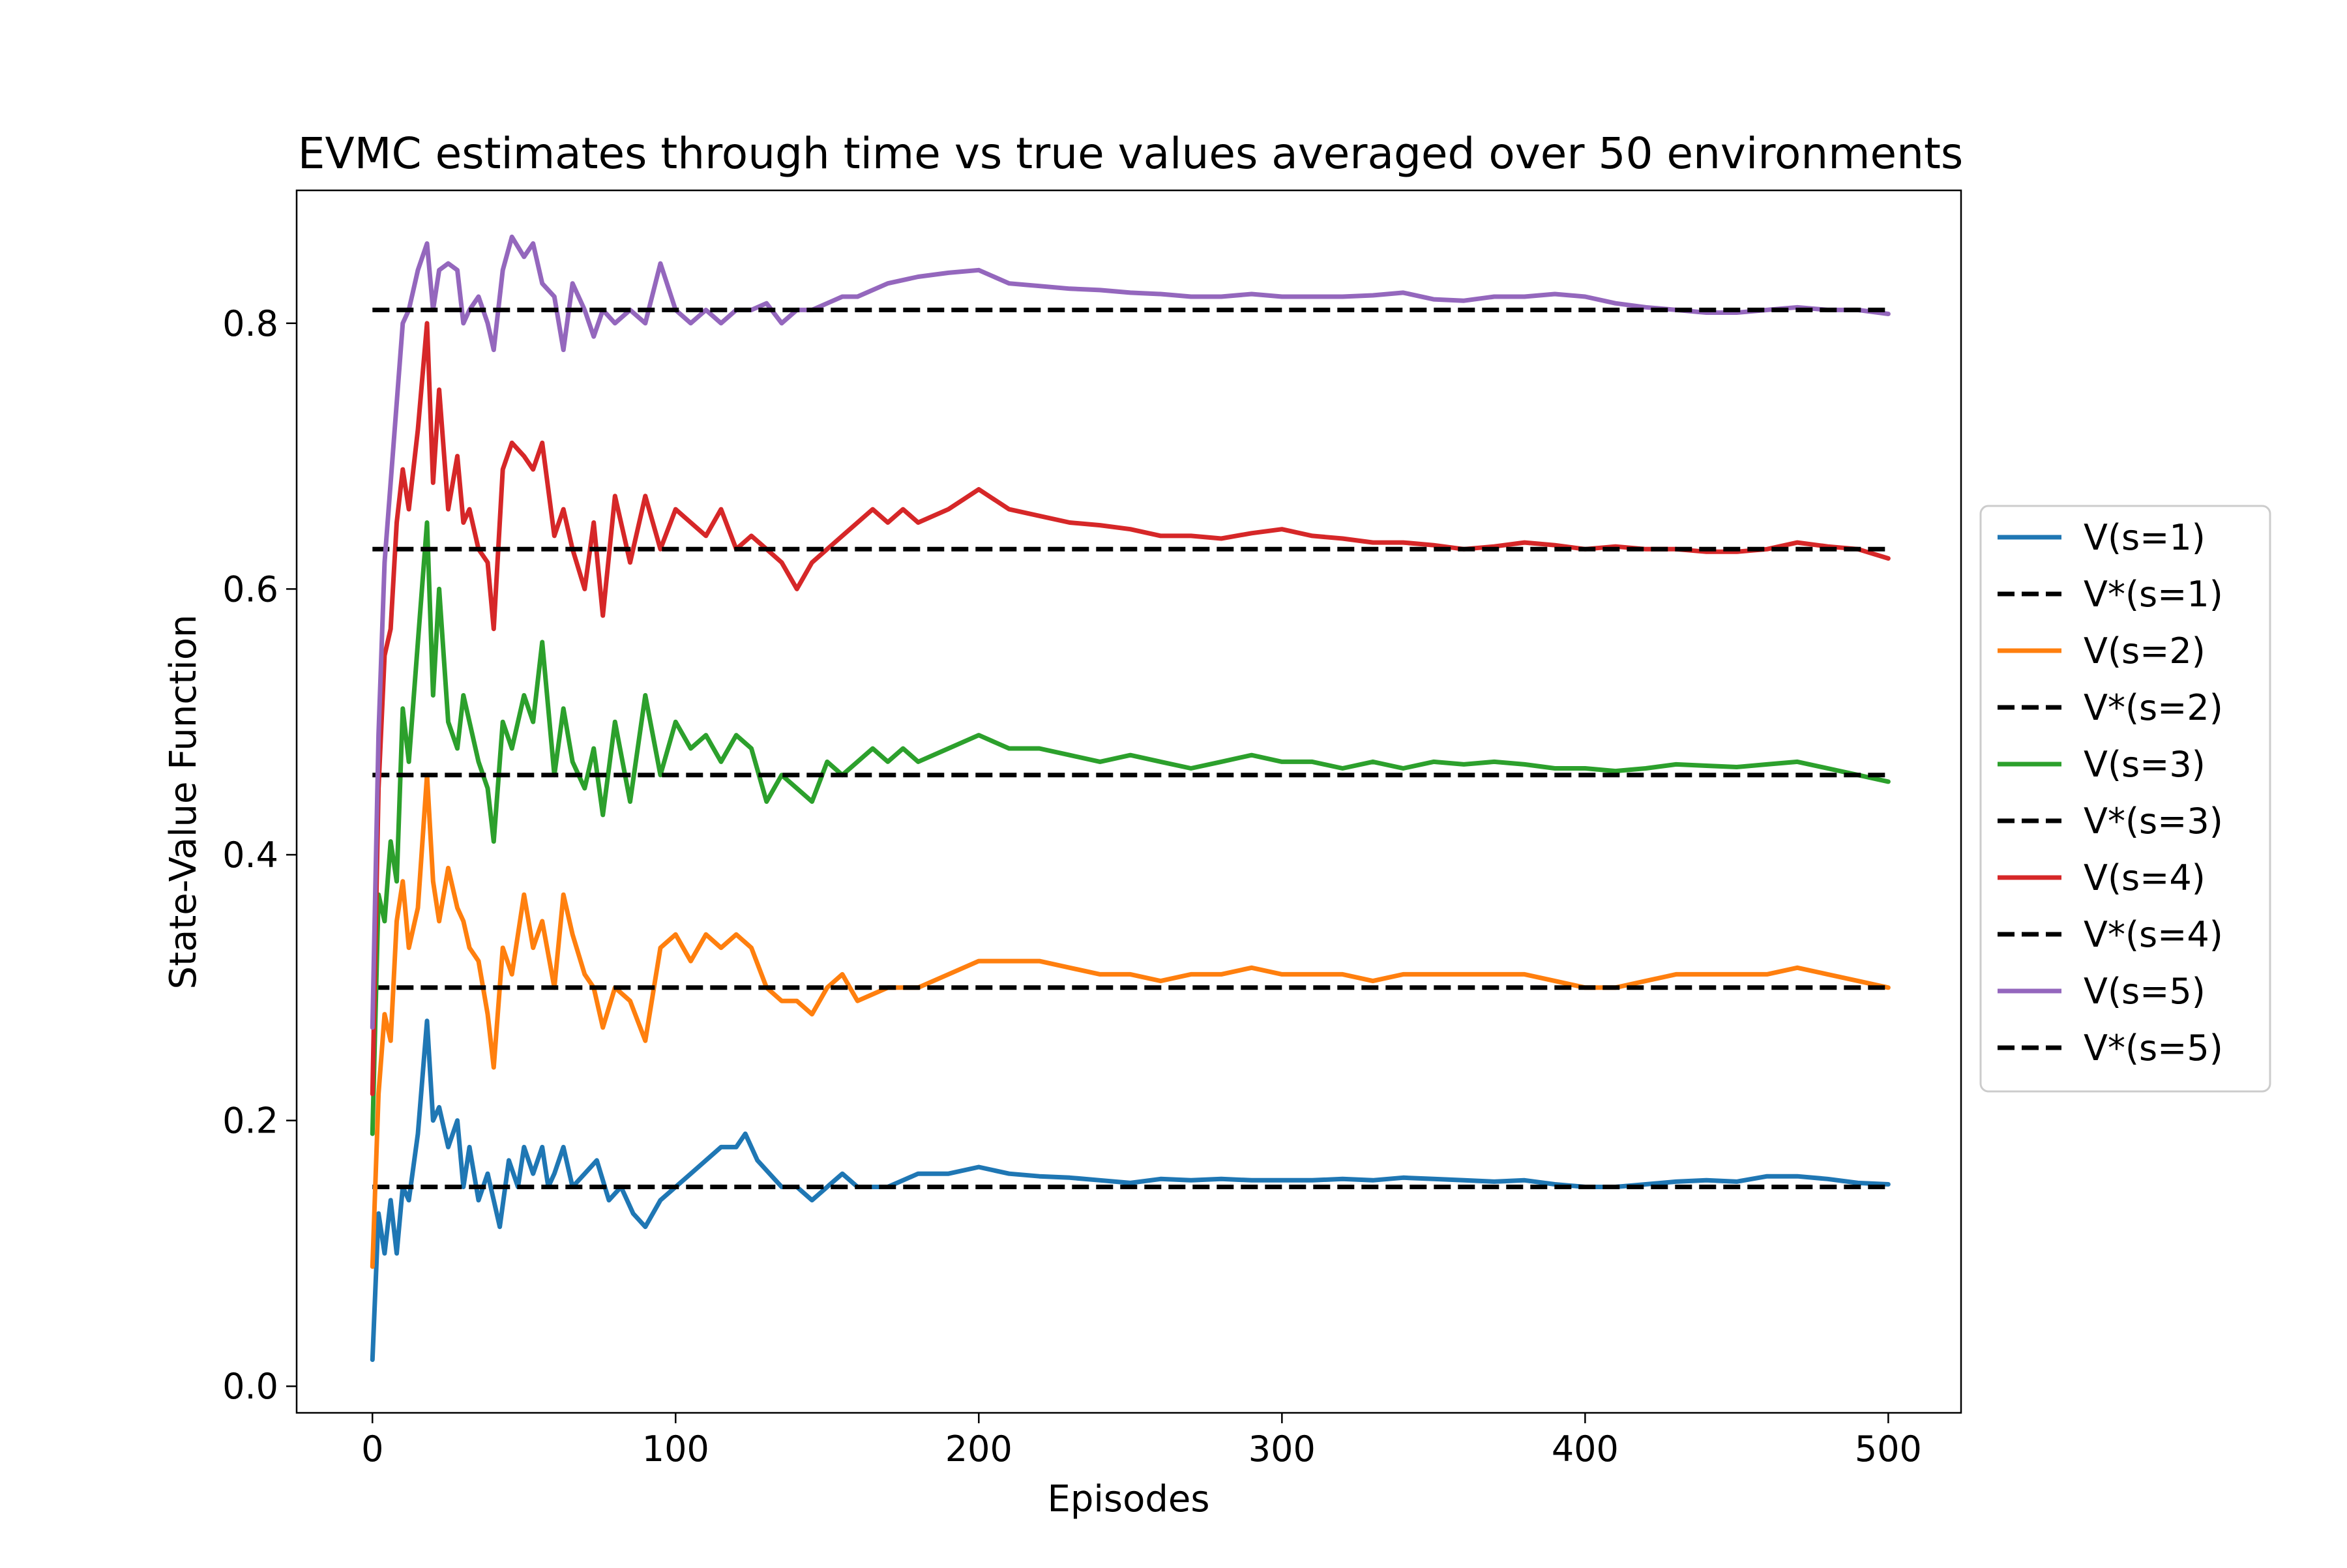 The image size is (2347, 1568). Describe the element at coordinates (2153, 708) in the screenshot. I see `legend-label: V*(s=2)` at that location.